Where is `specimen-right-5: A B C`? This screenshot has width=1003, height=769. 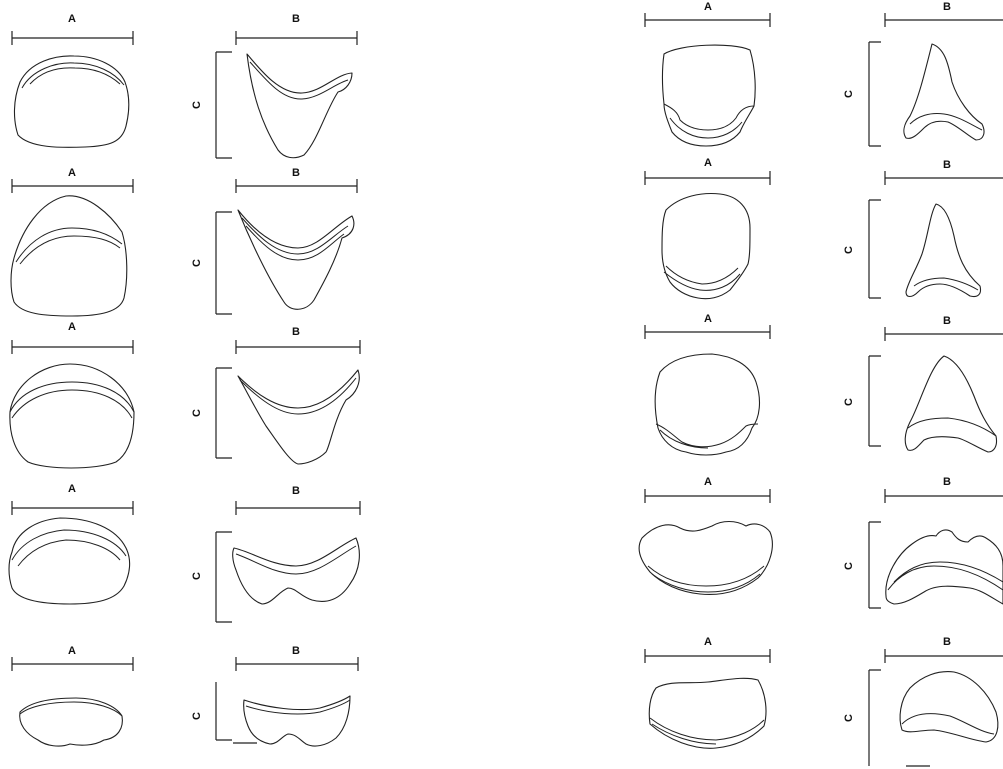 specimen-right-5: A B C is located at coordinates (823, 701).